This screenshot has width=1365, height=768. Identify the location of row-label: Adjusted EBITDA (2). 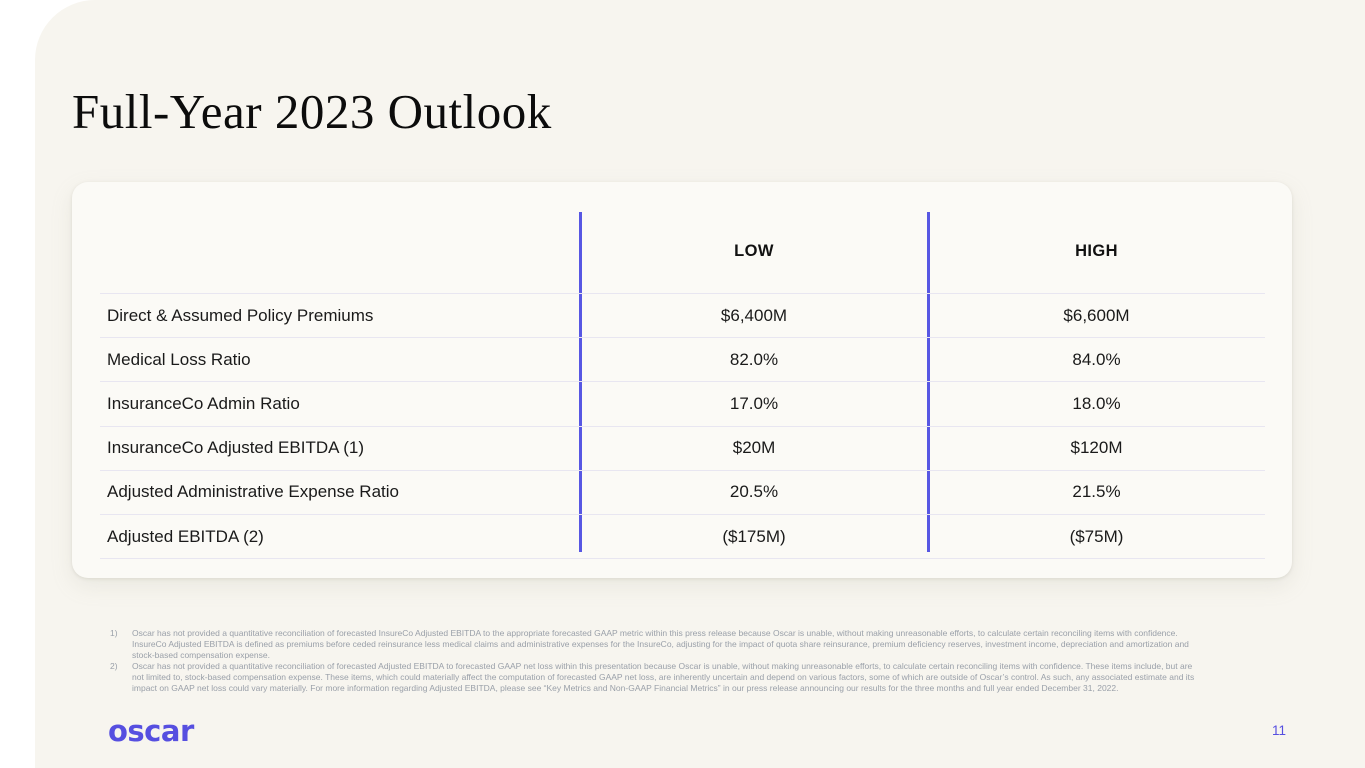
(185, 536).